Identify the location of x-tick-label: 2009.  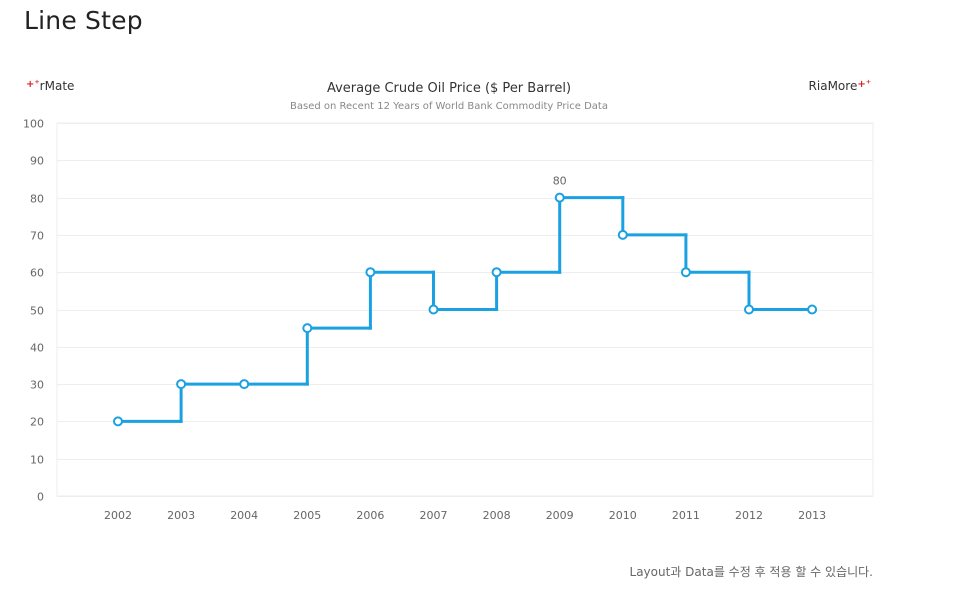
(560, 515).